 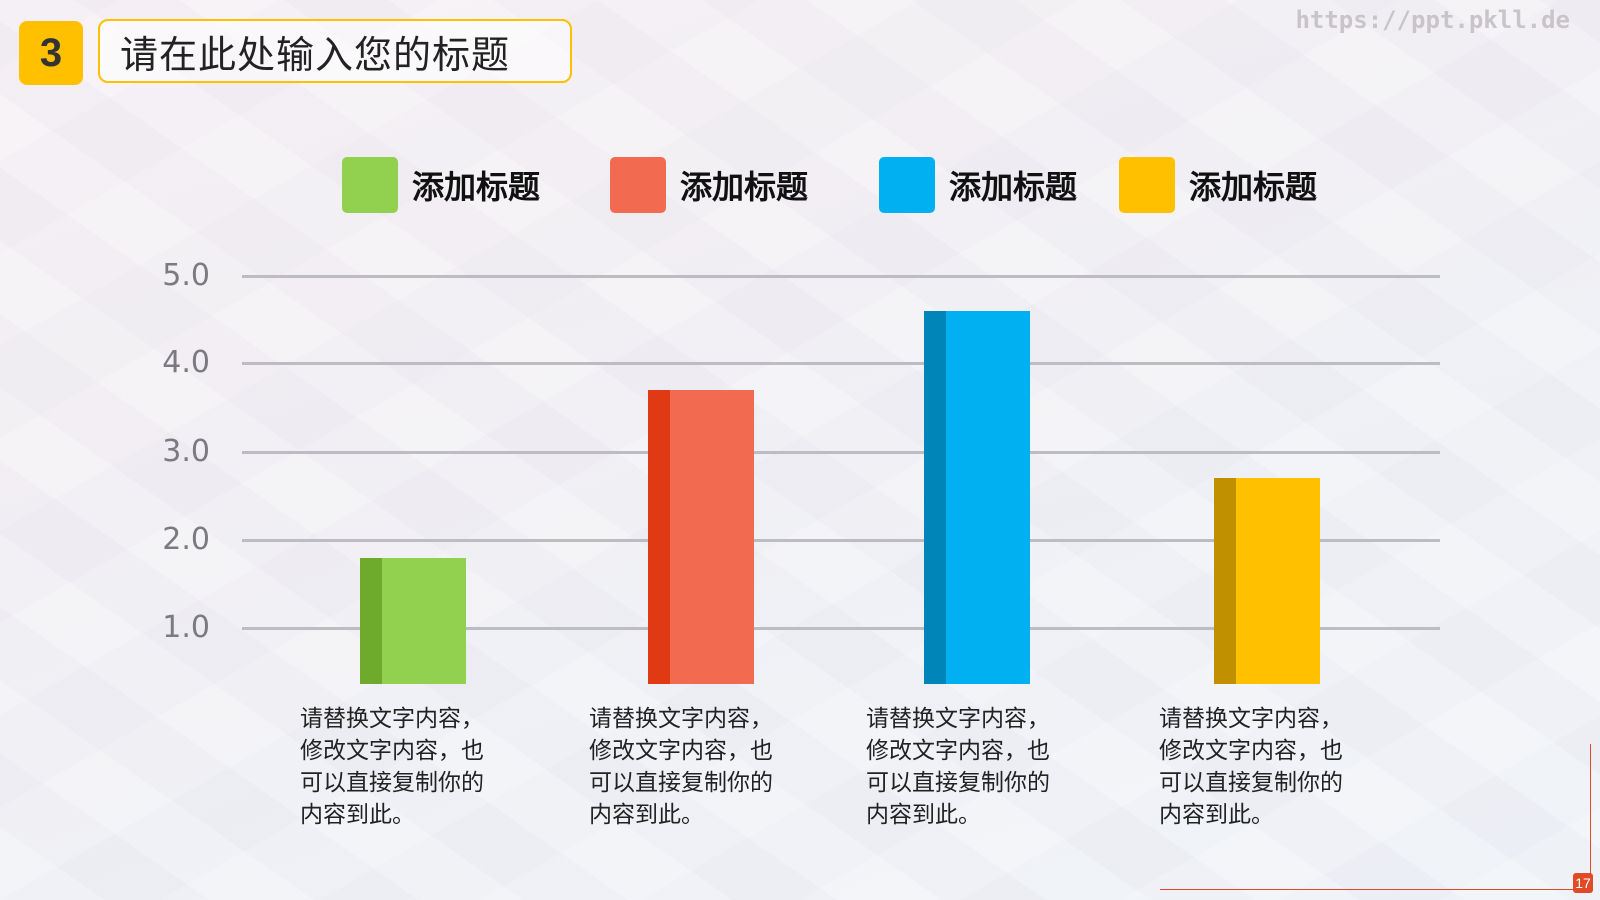 I want to click on watermark: https://ppt.pkll.de, so click(x=1432, y=20).